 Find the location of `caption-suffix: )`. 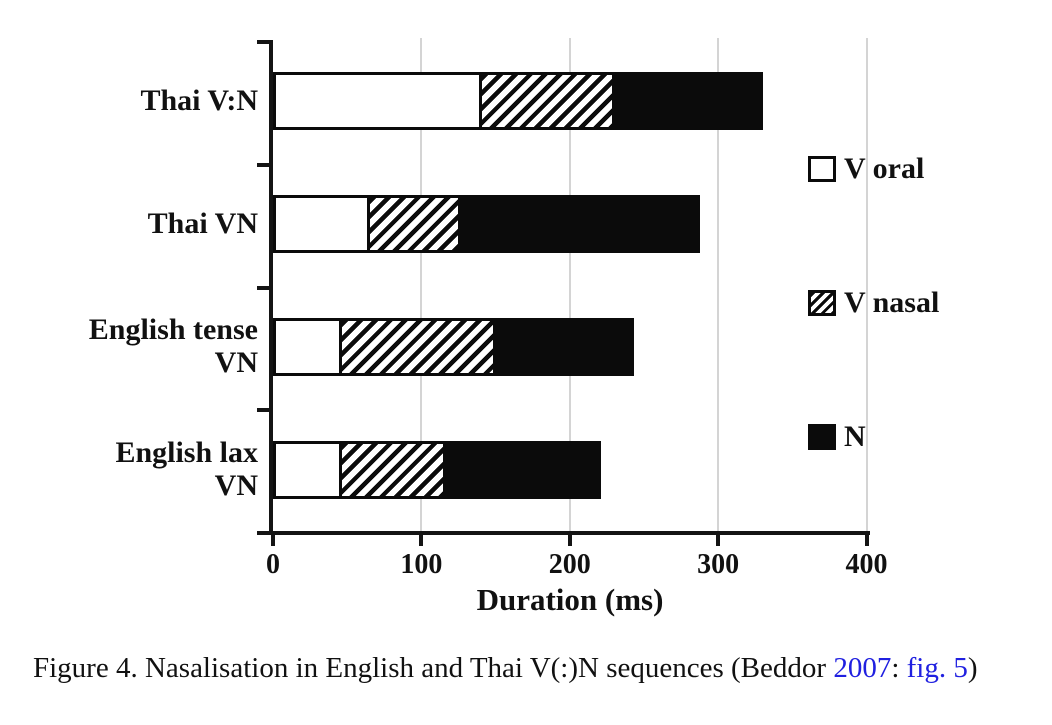

caption-suffix: ) is located at coordinates (972, 668).